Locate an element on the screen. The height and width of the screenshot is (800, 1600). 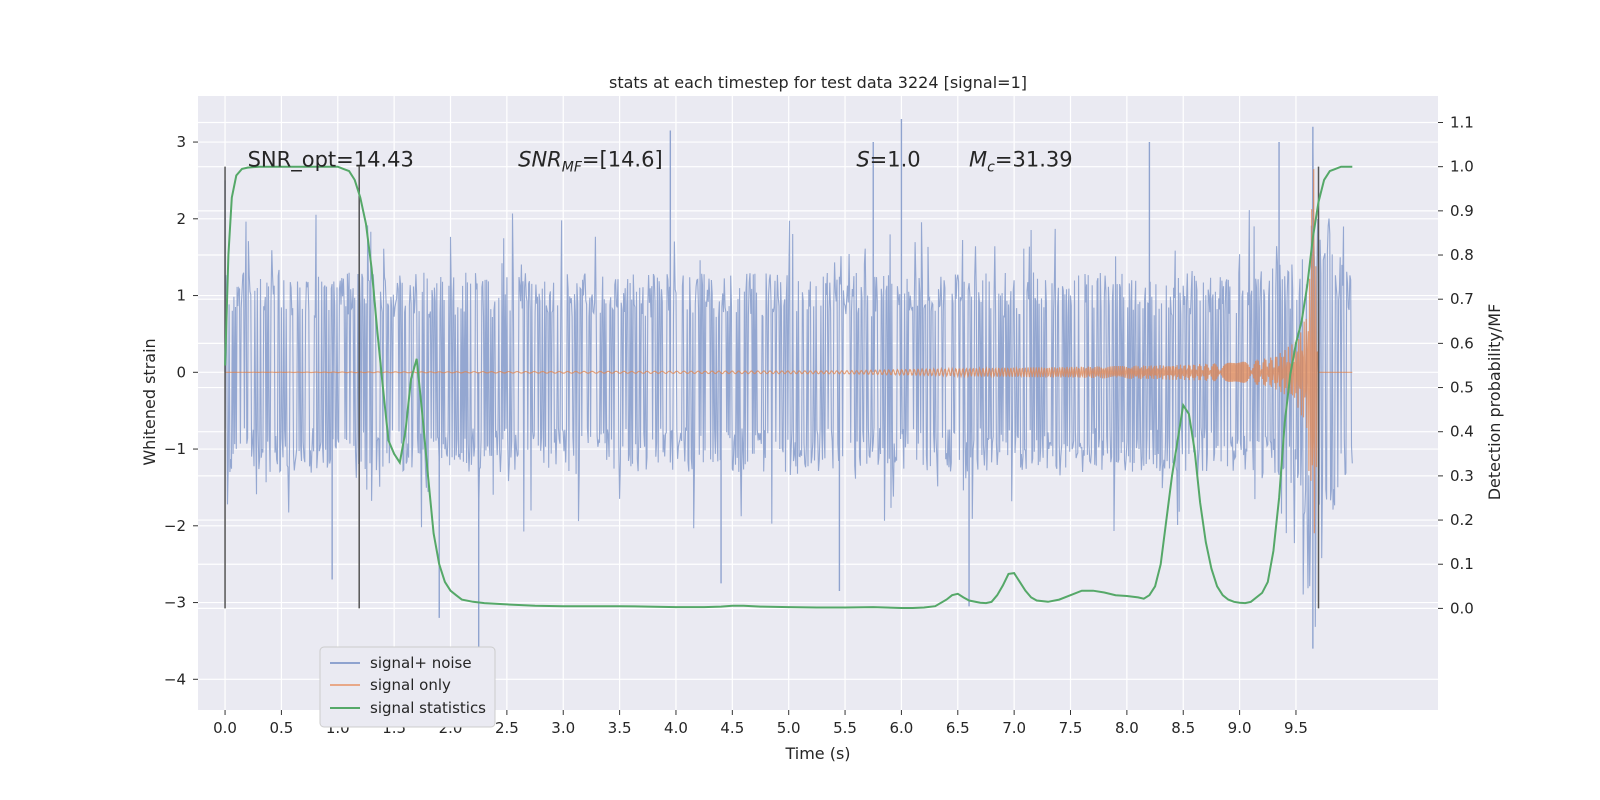
y2-axis-label: Detection probability/MF is located at coordinates (1494, 402).